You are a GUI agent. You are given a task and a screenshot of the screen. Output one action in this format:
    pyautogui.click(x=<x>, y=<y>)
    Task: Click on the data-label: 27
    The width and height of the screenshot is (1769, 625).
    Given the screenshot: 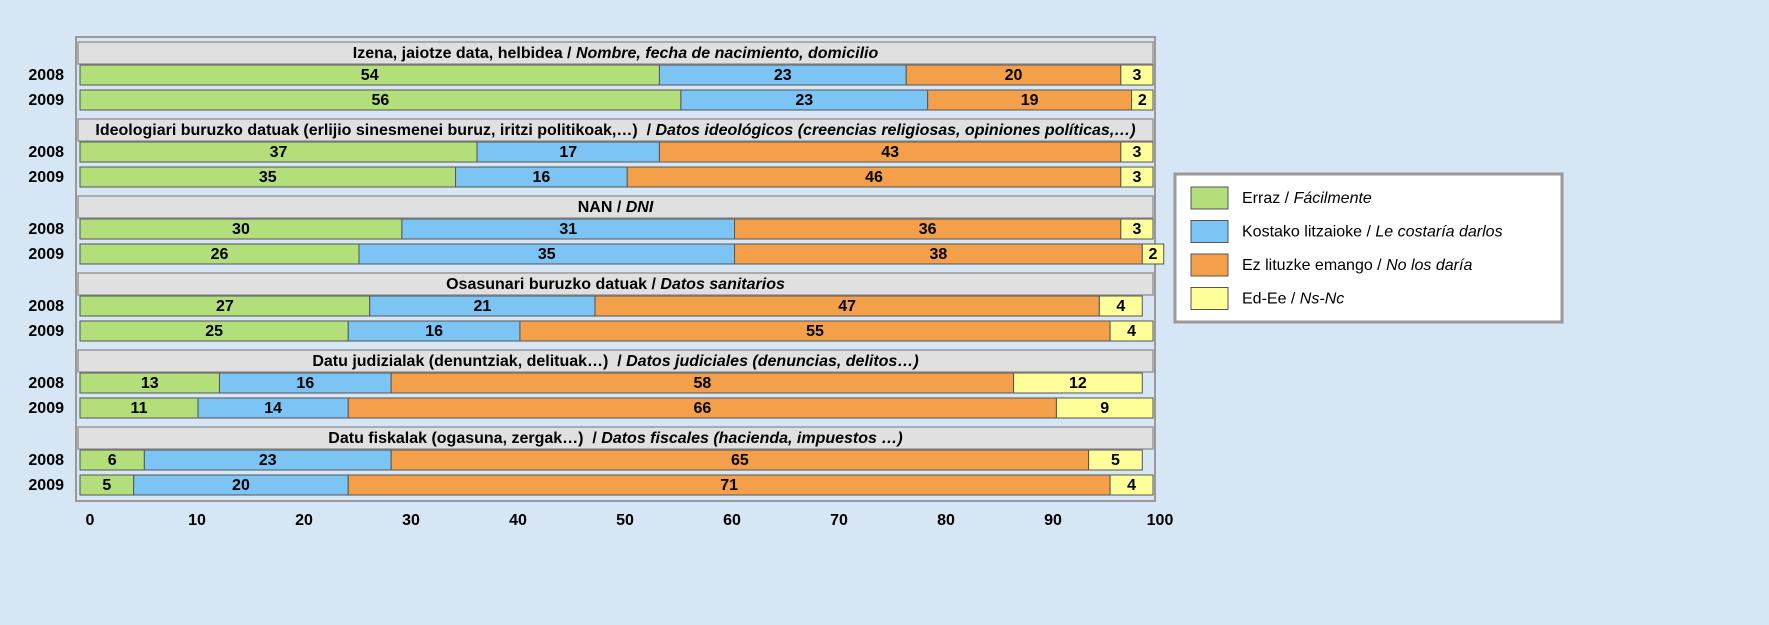 What is the action you would take?
    pyautogui.click(x=225, y=306)
    